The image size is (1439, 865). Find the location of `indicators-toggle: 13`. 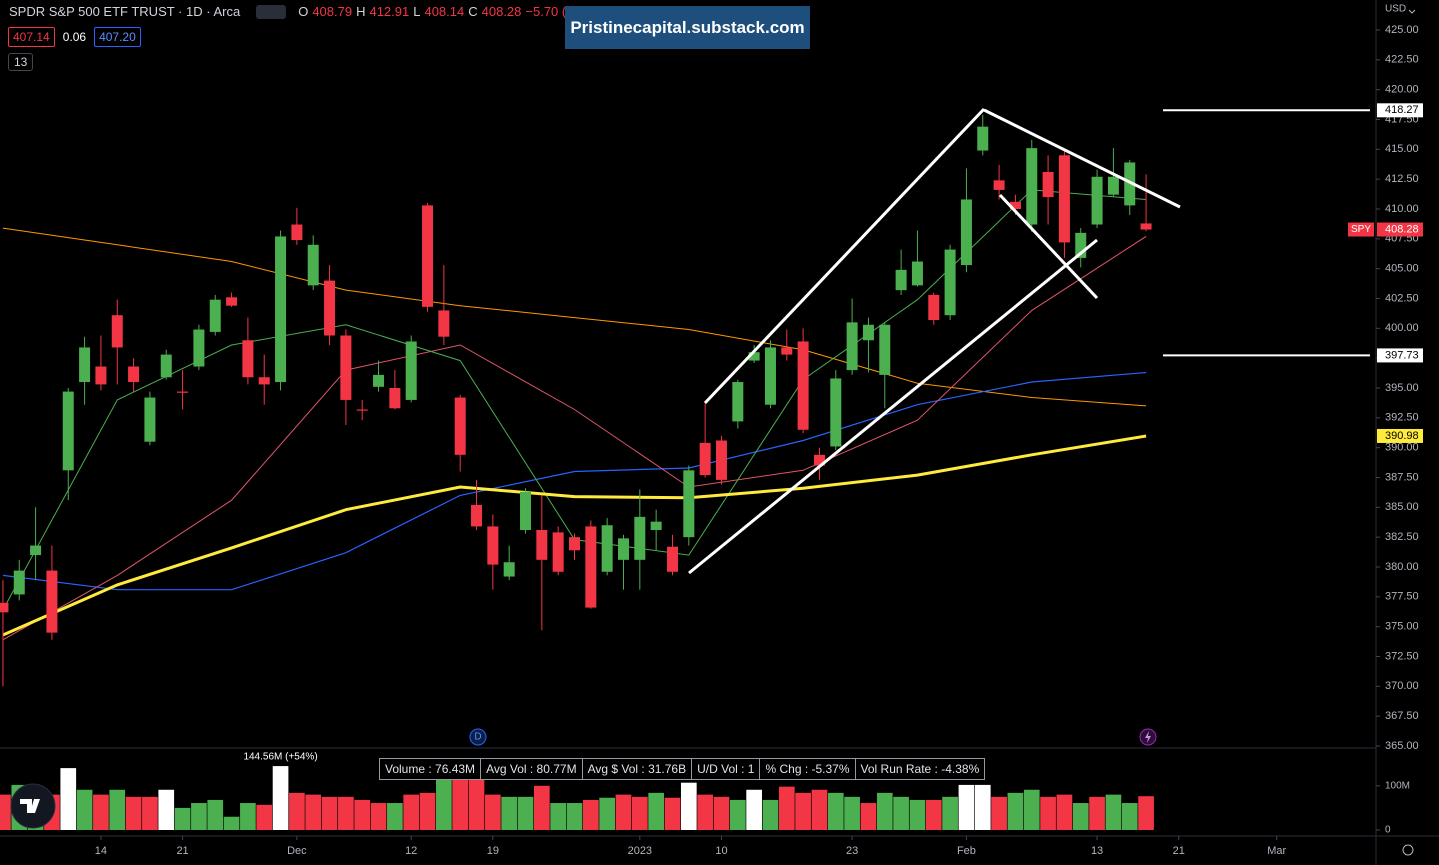

indicators-toggle: 13 is located at coordinates (21, 62).